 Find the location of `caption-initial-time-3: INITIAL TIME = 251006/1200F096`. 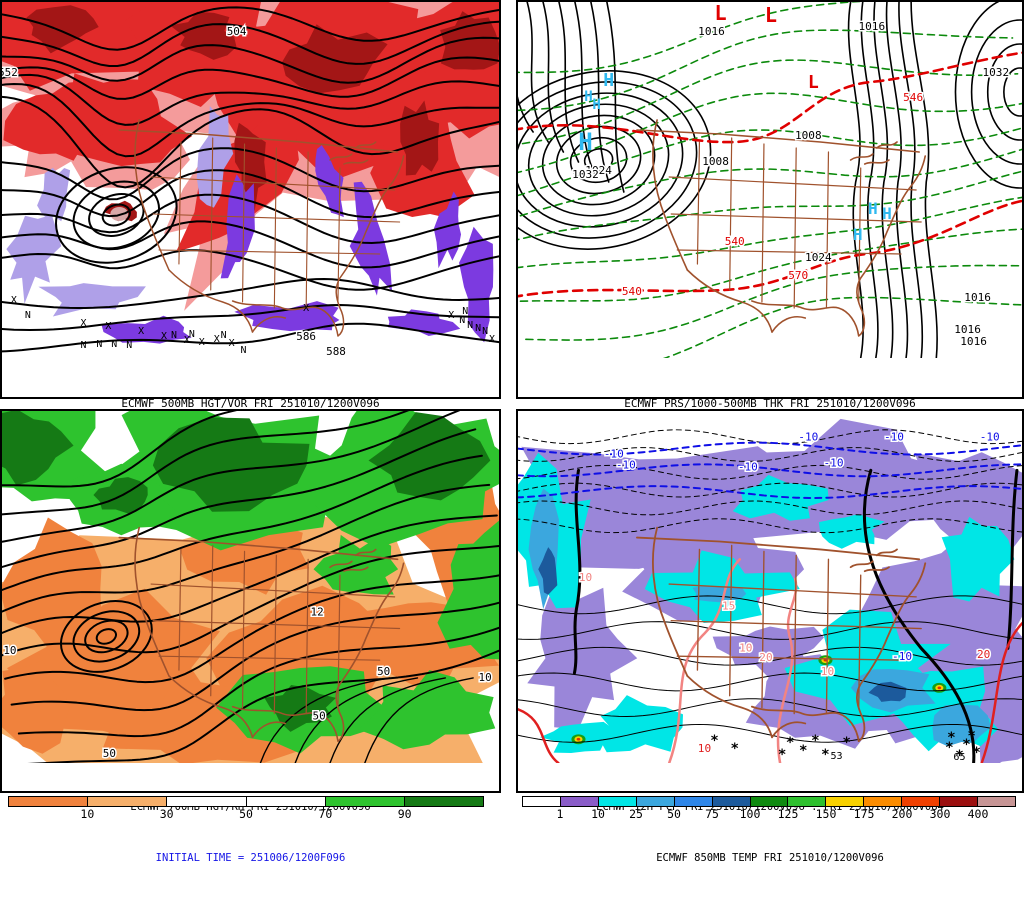

caption-initial-time-3: INITIAL TIME = 251006/1200F096 is located at coordinates (250, 858).